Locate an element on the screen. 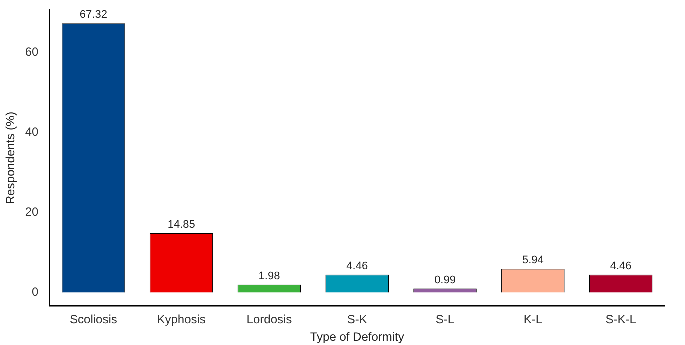 The image size is (685, 345). data-label: 1.98 is located at coordinates (269, 276).